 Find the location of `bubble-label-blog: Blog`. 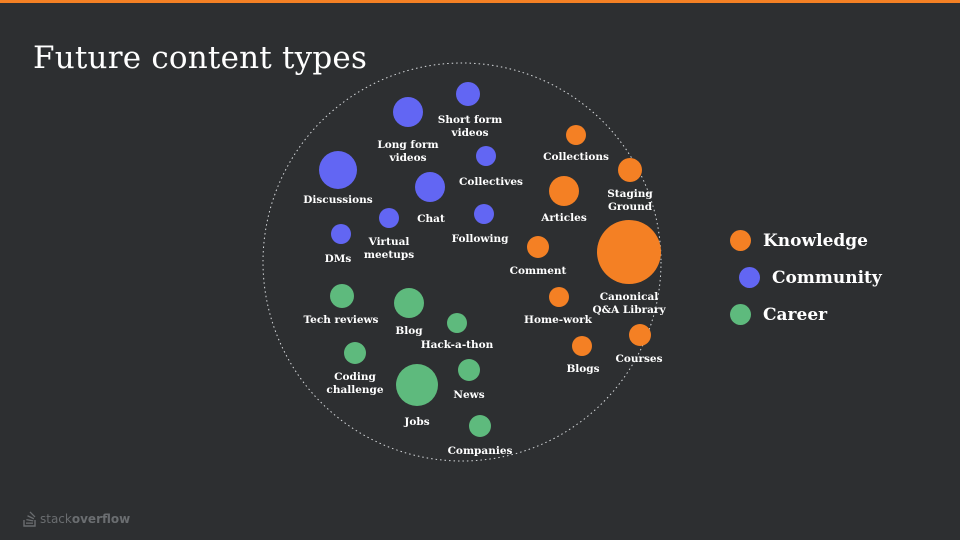

bubble-label-blog: Blog is located at coordinates (409, 331).